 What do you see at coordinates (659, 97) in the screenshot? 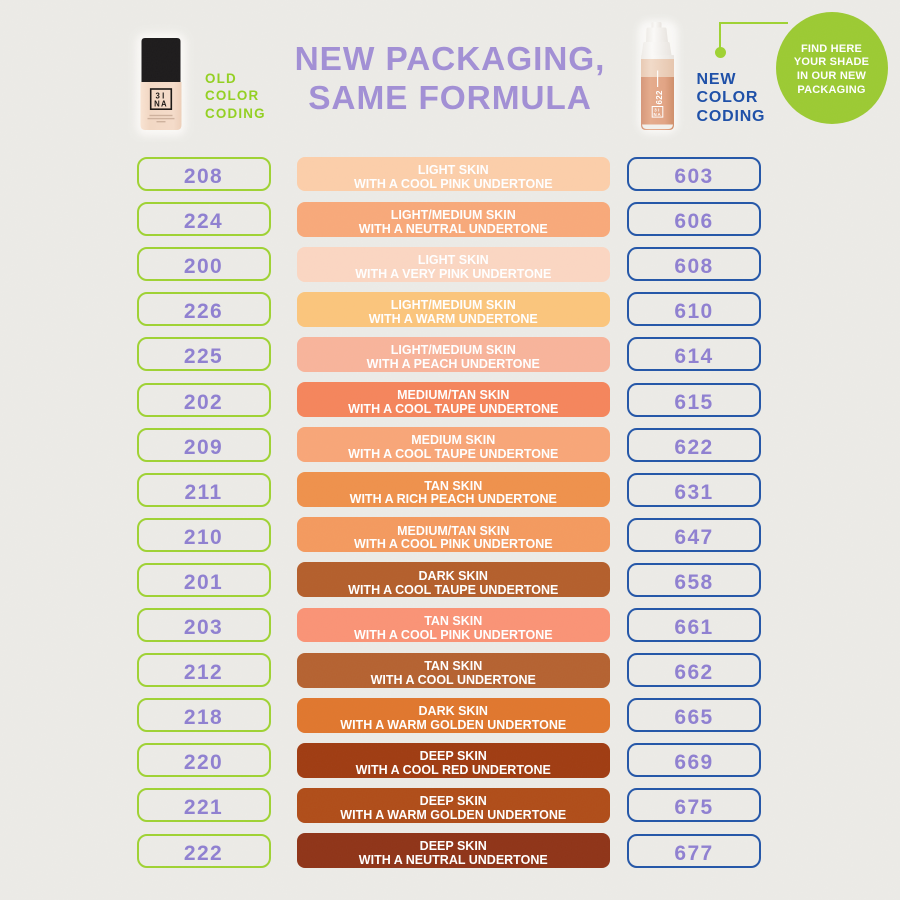
I see `svg-text: 622` at bounding box center [659, 97].